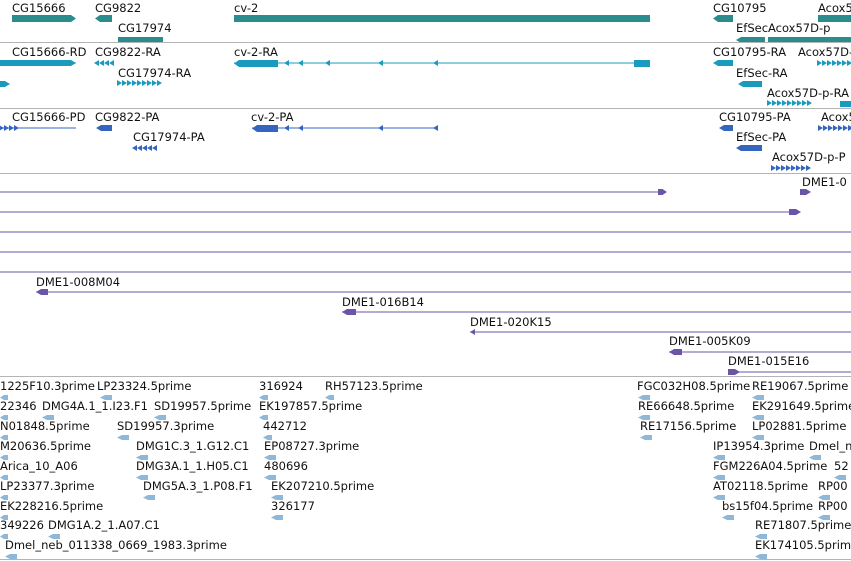 The height and width of the screenshot is (561, 851). Describe the element at coordinates (52, 506) in the screenshot. I see `est-label: EK228216.5prime` at that location.